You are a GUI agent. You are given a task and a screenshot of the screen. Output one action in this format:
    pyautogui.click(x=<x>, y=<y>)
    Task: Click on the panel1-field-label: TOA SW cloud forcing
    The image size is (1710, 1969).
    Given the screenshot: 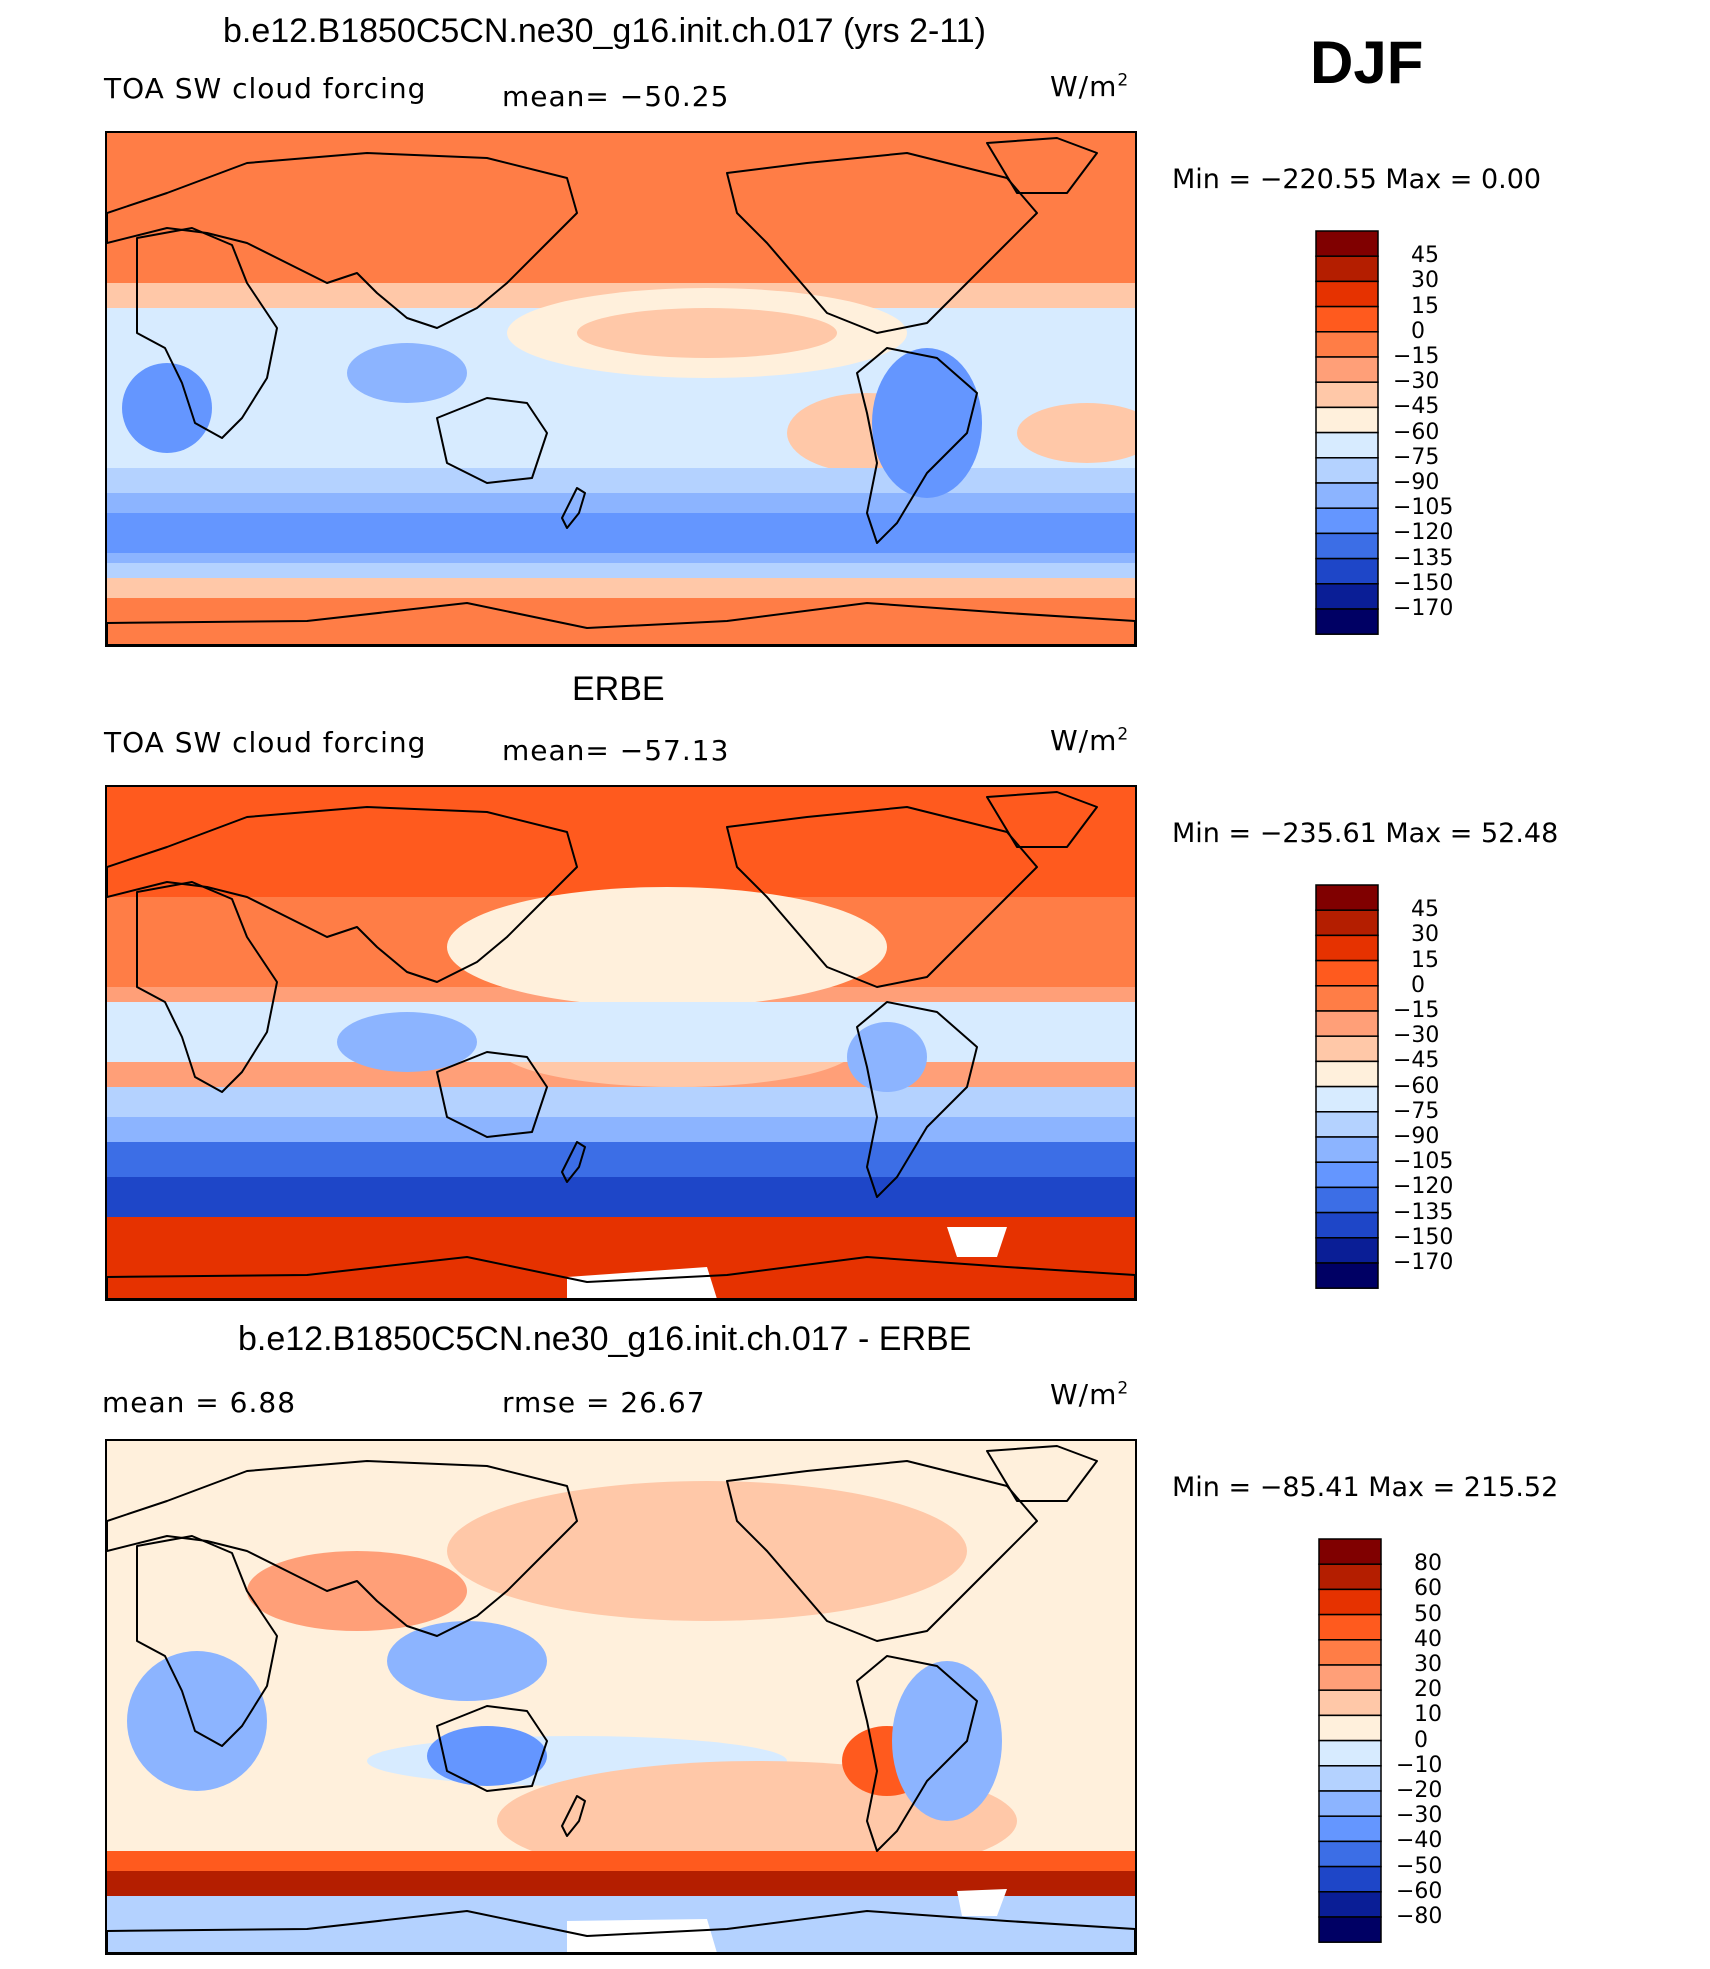 What is the action you would take?
    pyautogui.click(x=265, y=88)
    